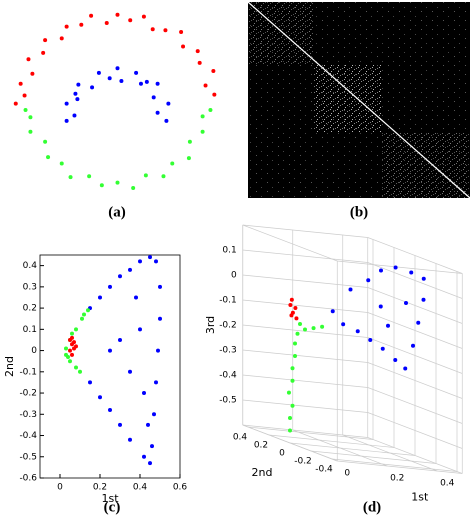 The width and height of the screenshot is (474, 519). I want to click on z-tick-label: 0, so click(234, 276).